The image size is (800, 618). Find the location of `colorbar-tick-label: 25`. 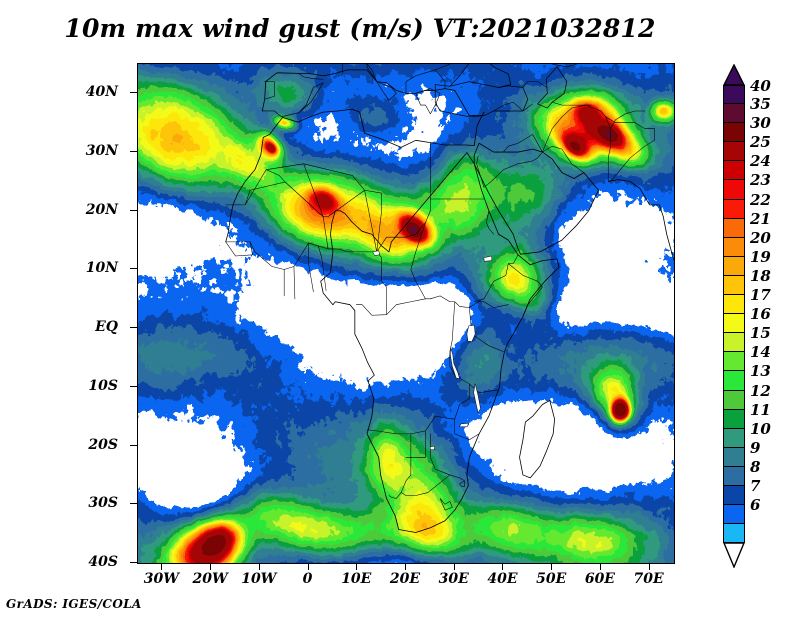

colorbar-tick-label: 25 is located at coordinates (760, 142).